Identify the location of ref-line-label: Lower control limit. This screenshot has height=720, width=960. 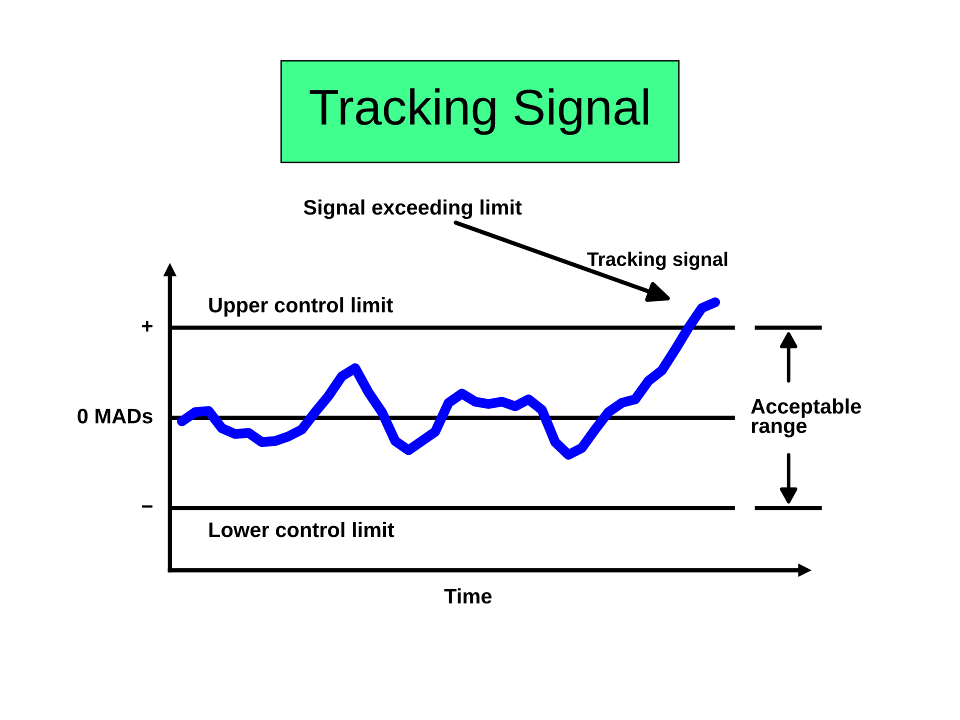
(301, 530).